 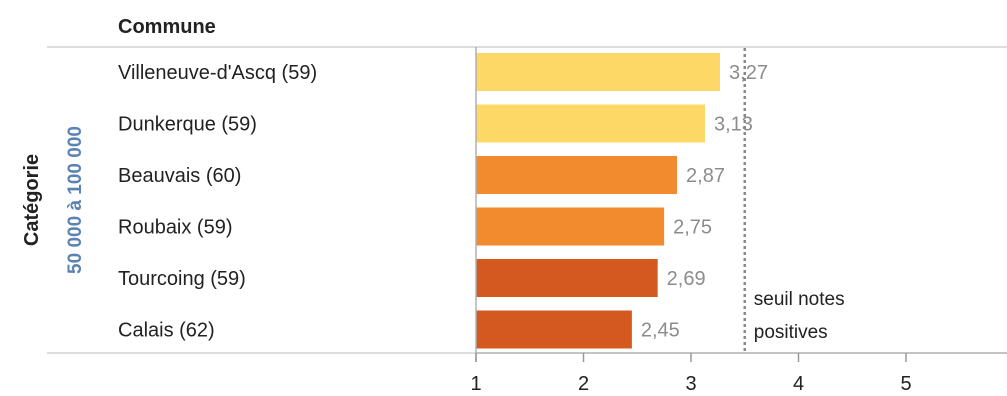 What do you see at coordinates (179, 176) in the screenshot?
I see `commune-label: Beauvais (60)` at bounding box center [179, 176].